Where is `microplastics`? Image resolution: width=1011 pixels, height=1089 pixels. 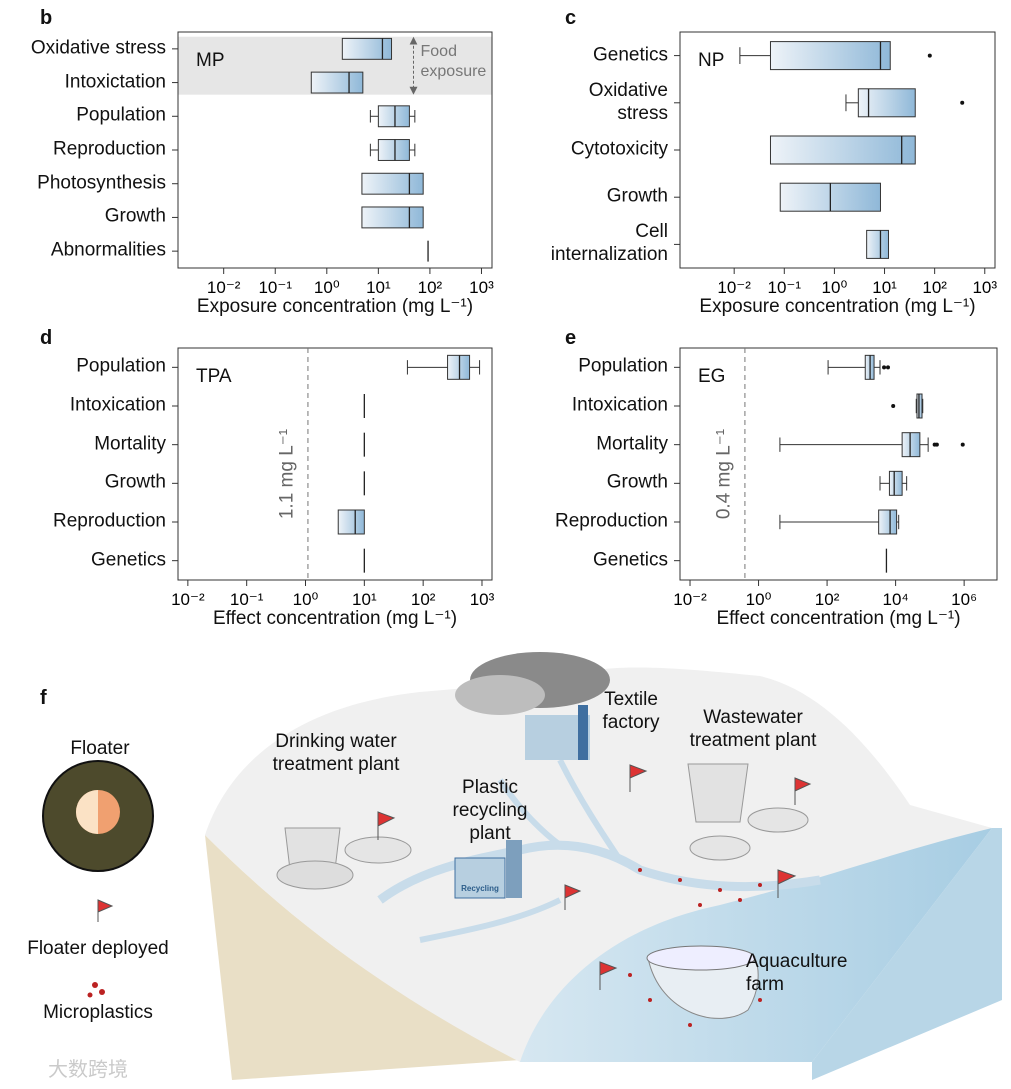 microplastics is located at coordinates (424, 947).